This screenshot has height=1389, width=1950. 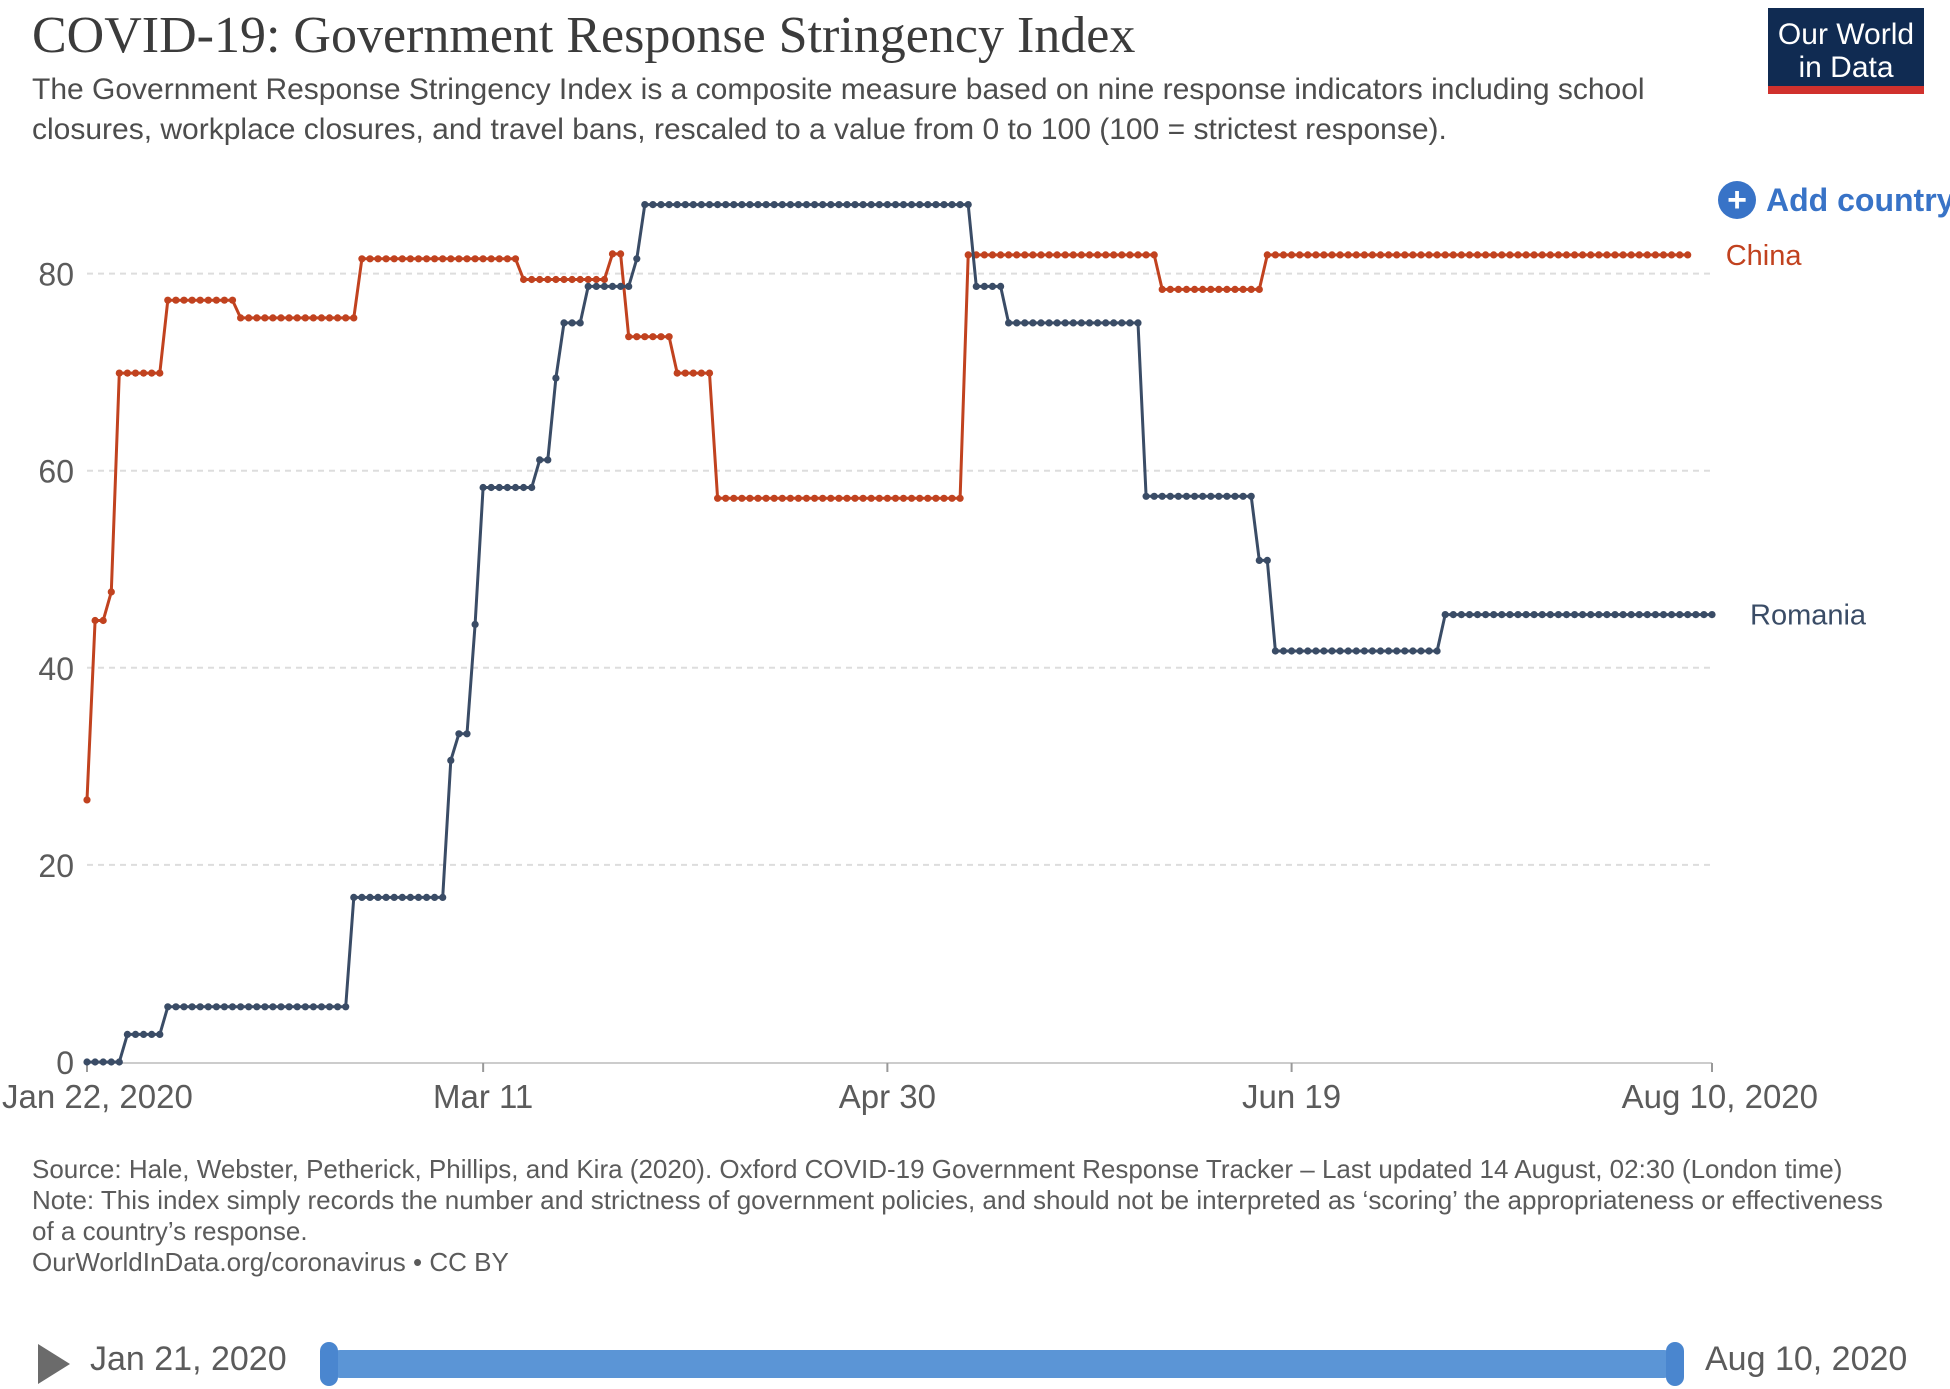 I want to click on x-tick-label: Mar 11, so click(x=483, y=1096).